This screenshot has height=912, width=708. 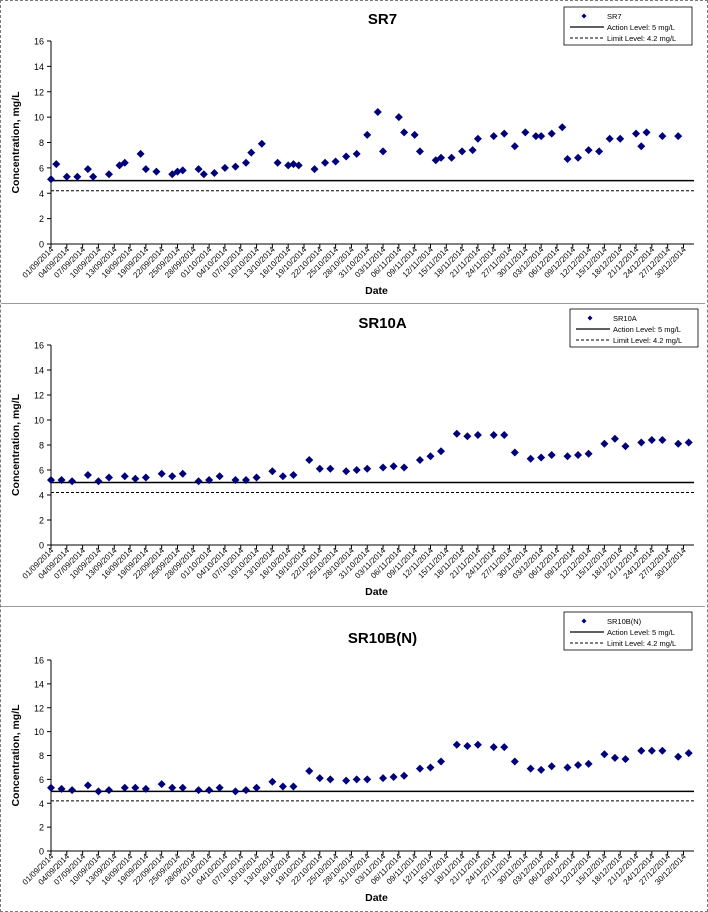 What do you see at coordinates (641, 38) in the screenshot?
I see `legend-label: Limit Level: 4.2 mg/L` at bounding box center [641, 38].